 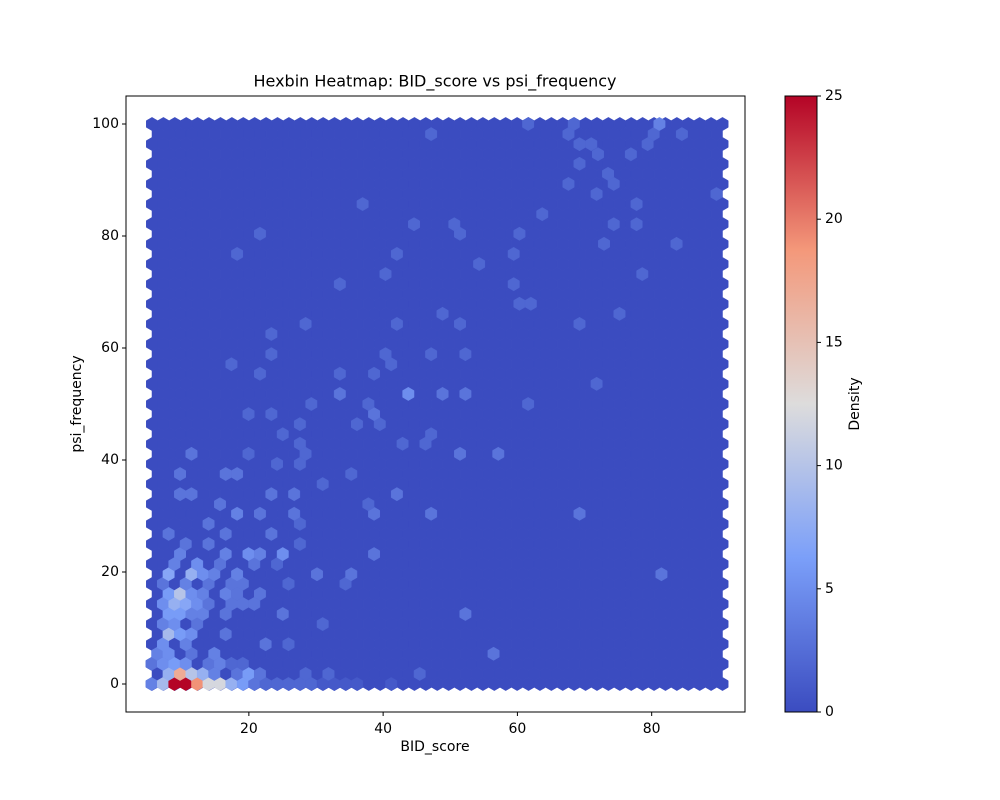 What do you see at coordinates (829, 589) in the screenshot?
I see `colorbar-tick-label: 5` at bounding box center [829, 589].